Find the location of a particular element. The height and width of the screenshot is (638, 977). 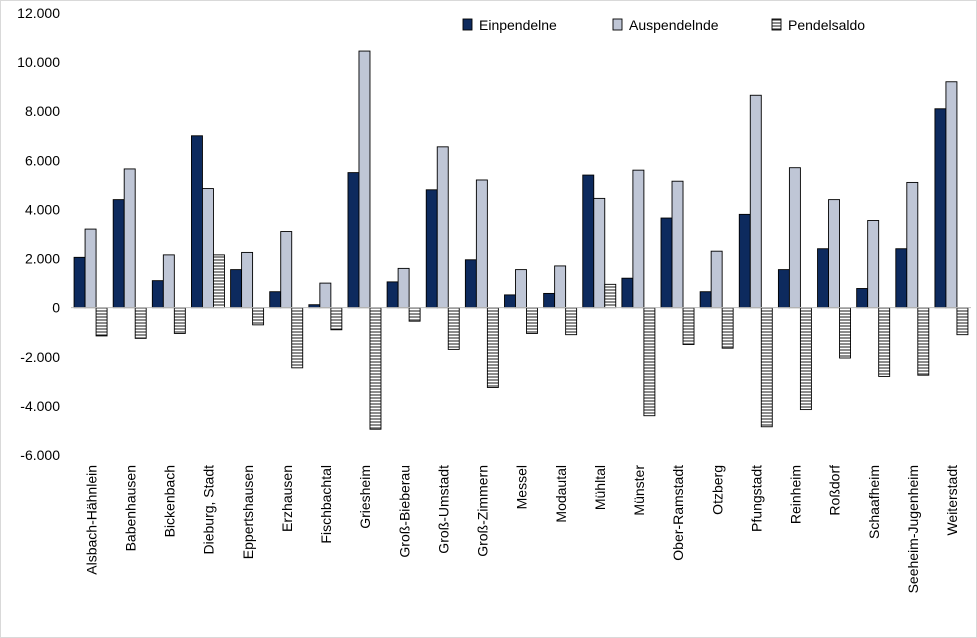

category-label-rossdorf: Roßdorf is located at coordinates (835, 490).